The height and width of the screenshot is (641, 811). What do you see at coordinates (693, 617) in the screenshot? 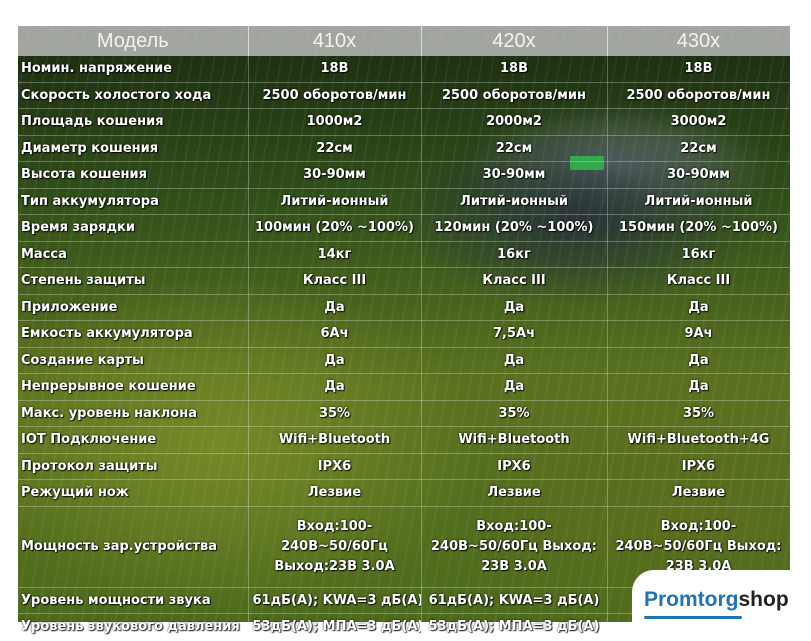
I see `logo-underline` at bounding box center [693, 617].